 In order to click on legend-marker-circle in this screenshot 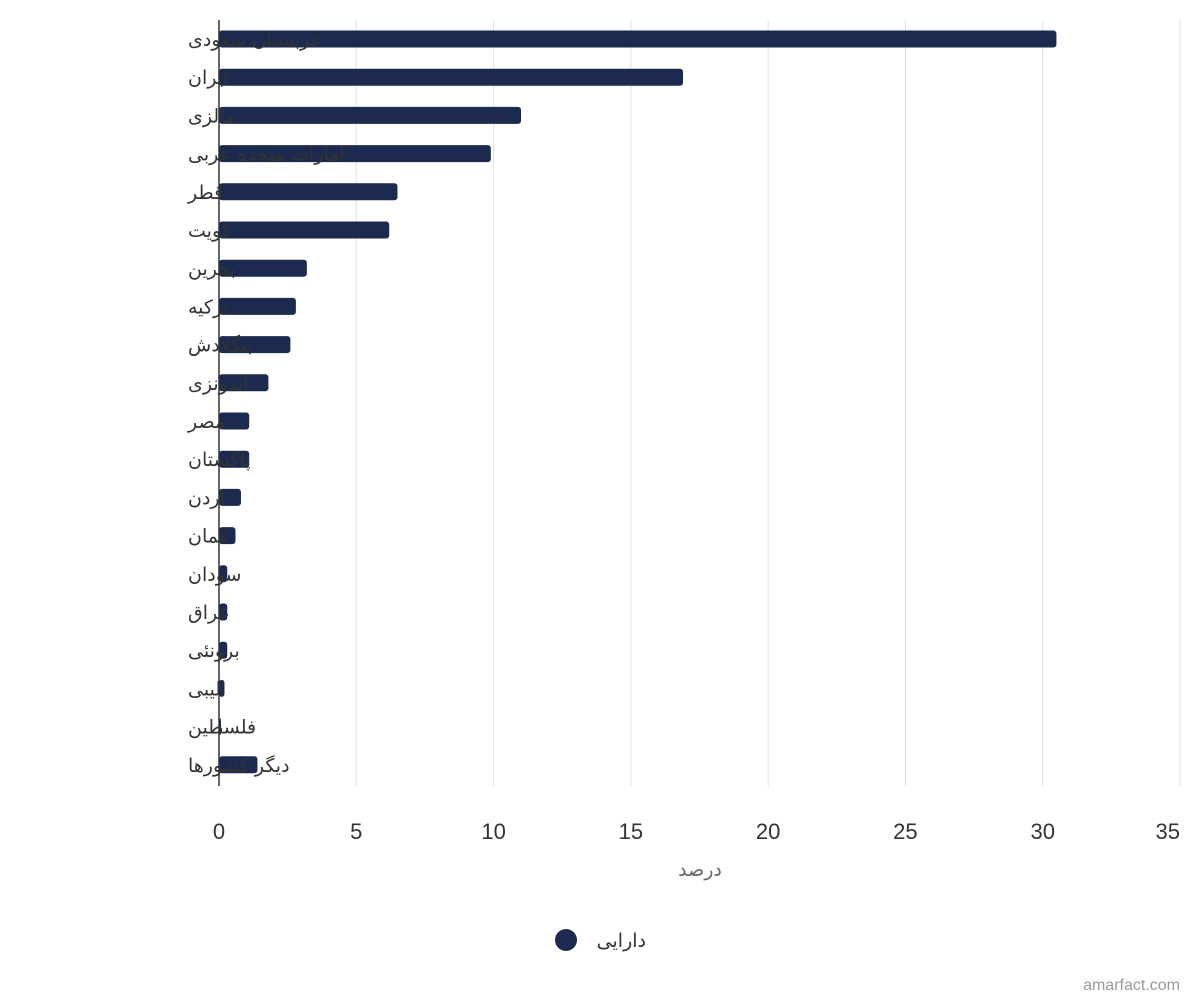, I will do `click(566, 940)`.